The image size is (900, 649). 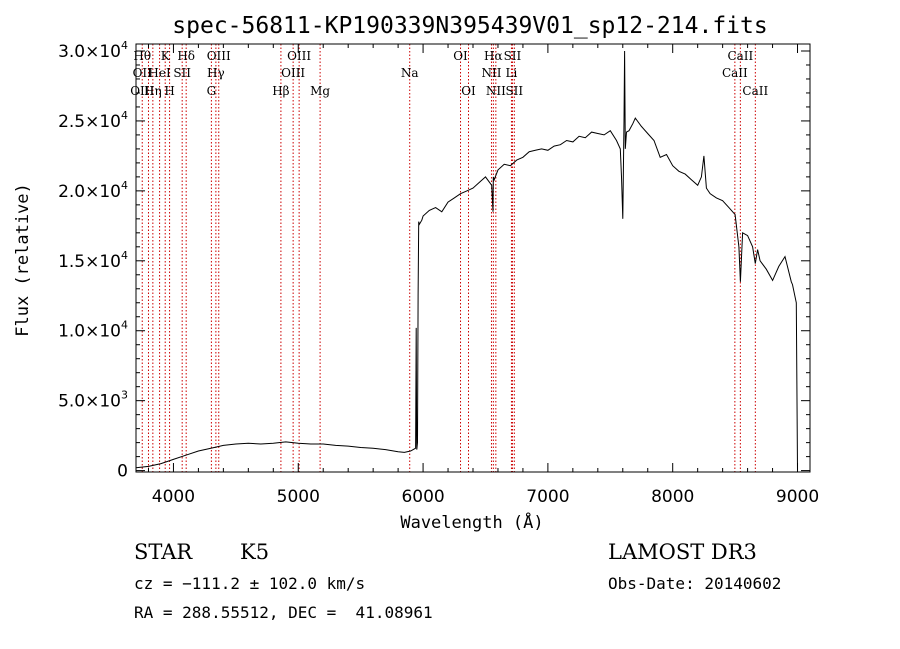 I want to click on y-axis-label: Flux (relative), so click(x=23, y=260).